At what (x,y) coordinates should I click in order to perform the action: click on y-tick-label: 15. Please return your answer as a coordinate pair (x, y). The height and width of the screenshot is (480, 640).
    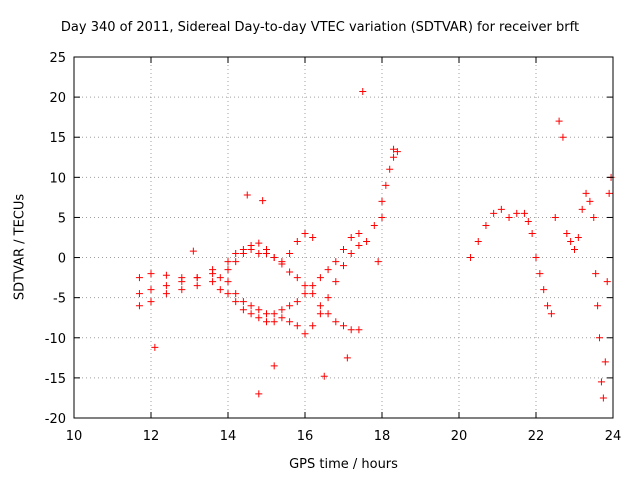
    Looking at the image, I should click on (57, 138).